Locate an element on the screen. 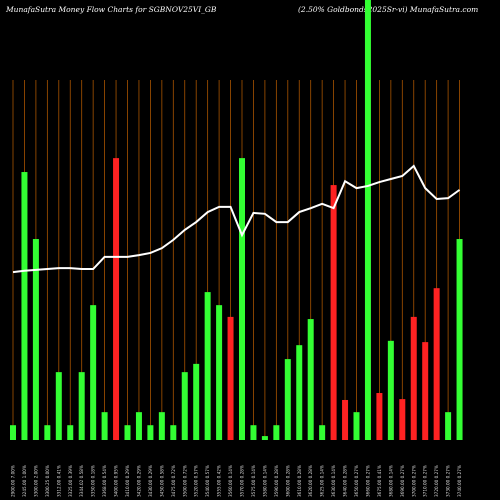 Image resolution: width=500 pixels, height=500 pixels. x-tick-label: 3640.00 0.28% is located at coordinates (345, 481).